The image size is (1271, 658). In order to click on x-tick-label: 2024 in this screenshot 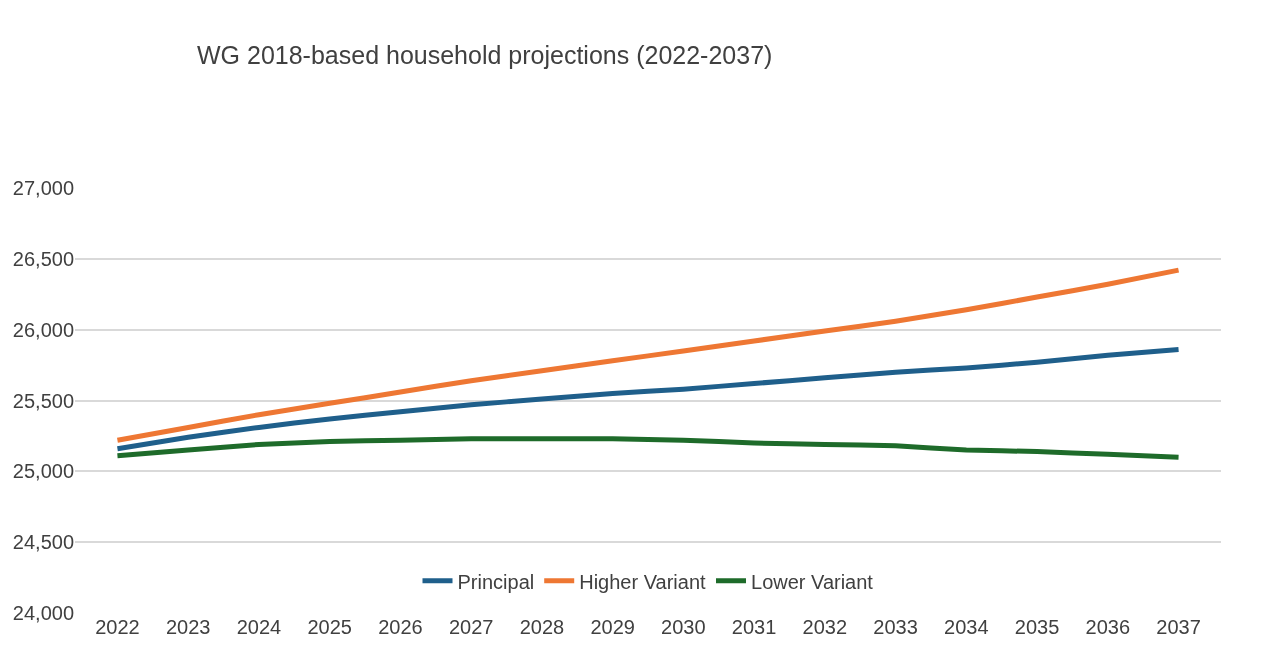, I will do `click(259, 627)`.